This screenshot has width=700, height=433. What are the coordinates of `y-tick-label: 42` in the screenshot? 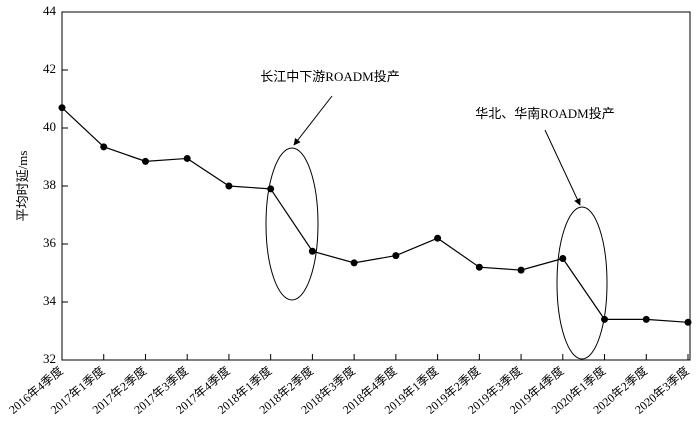 It's located at (49, 68).